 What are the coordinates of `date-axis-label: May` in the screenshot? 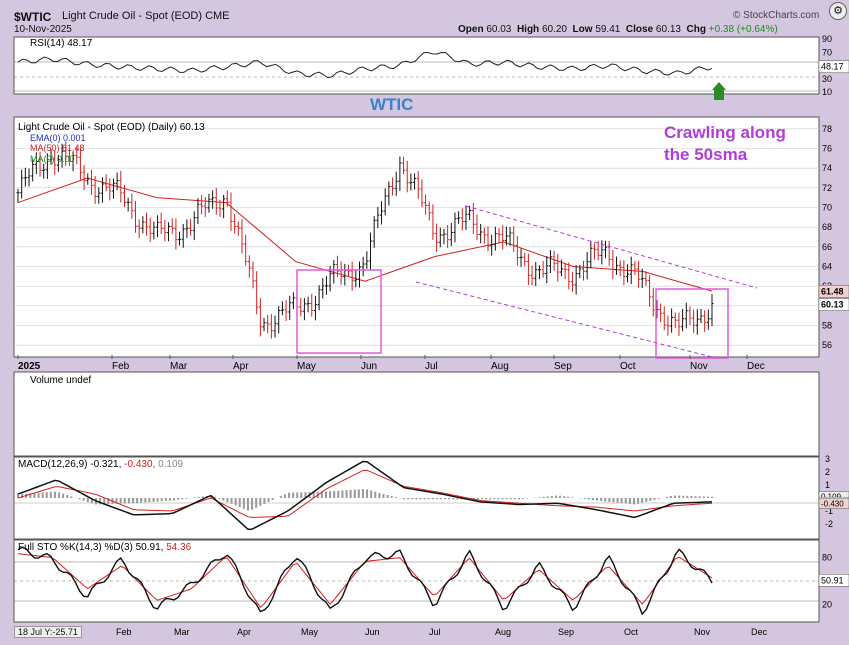 It's located at (306, 366).